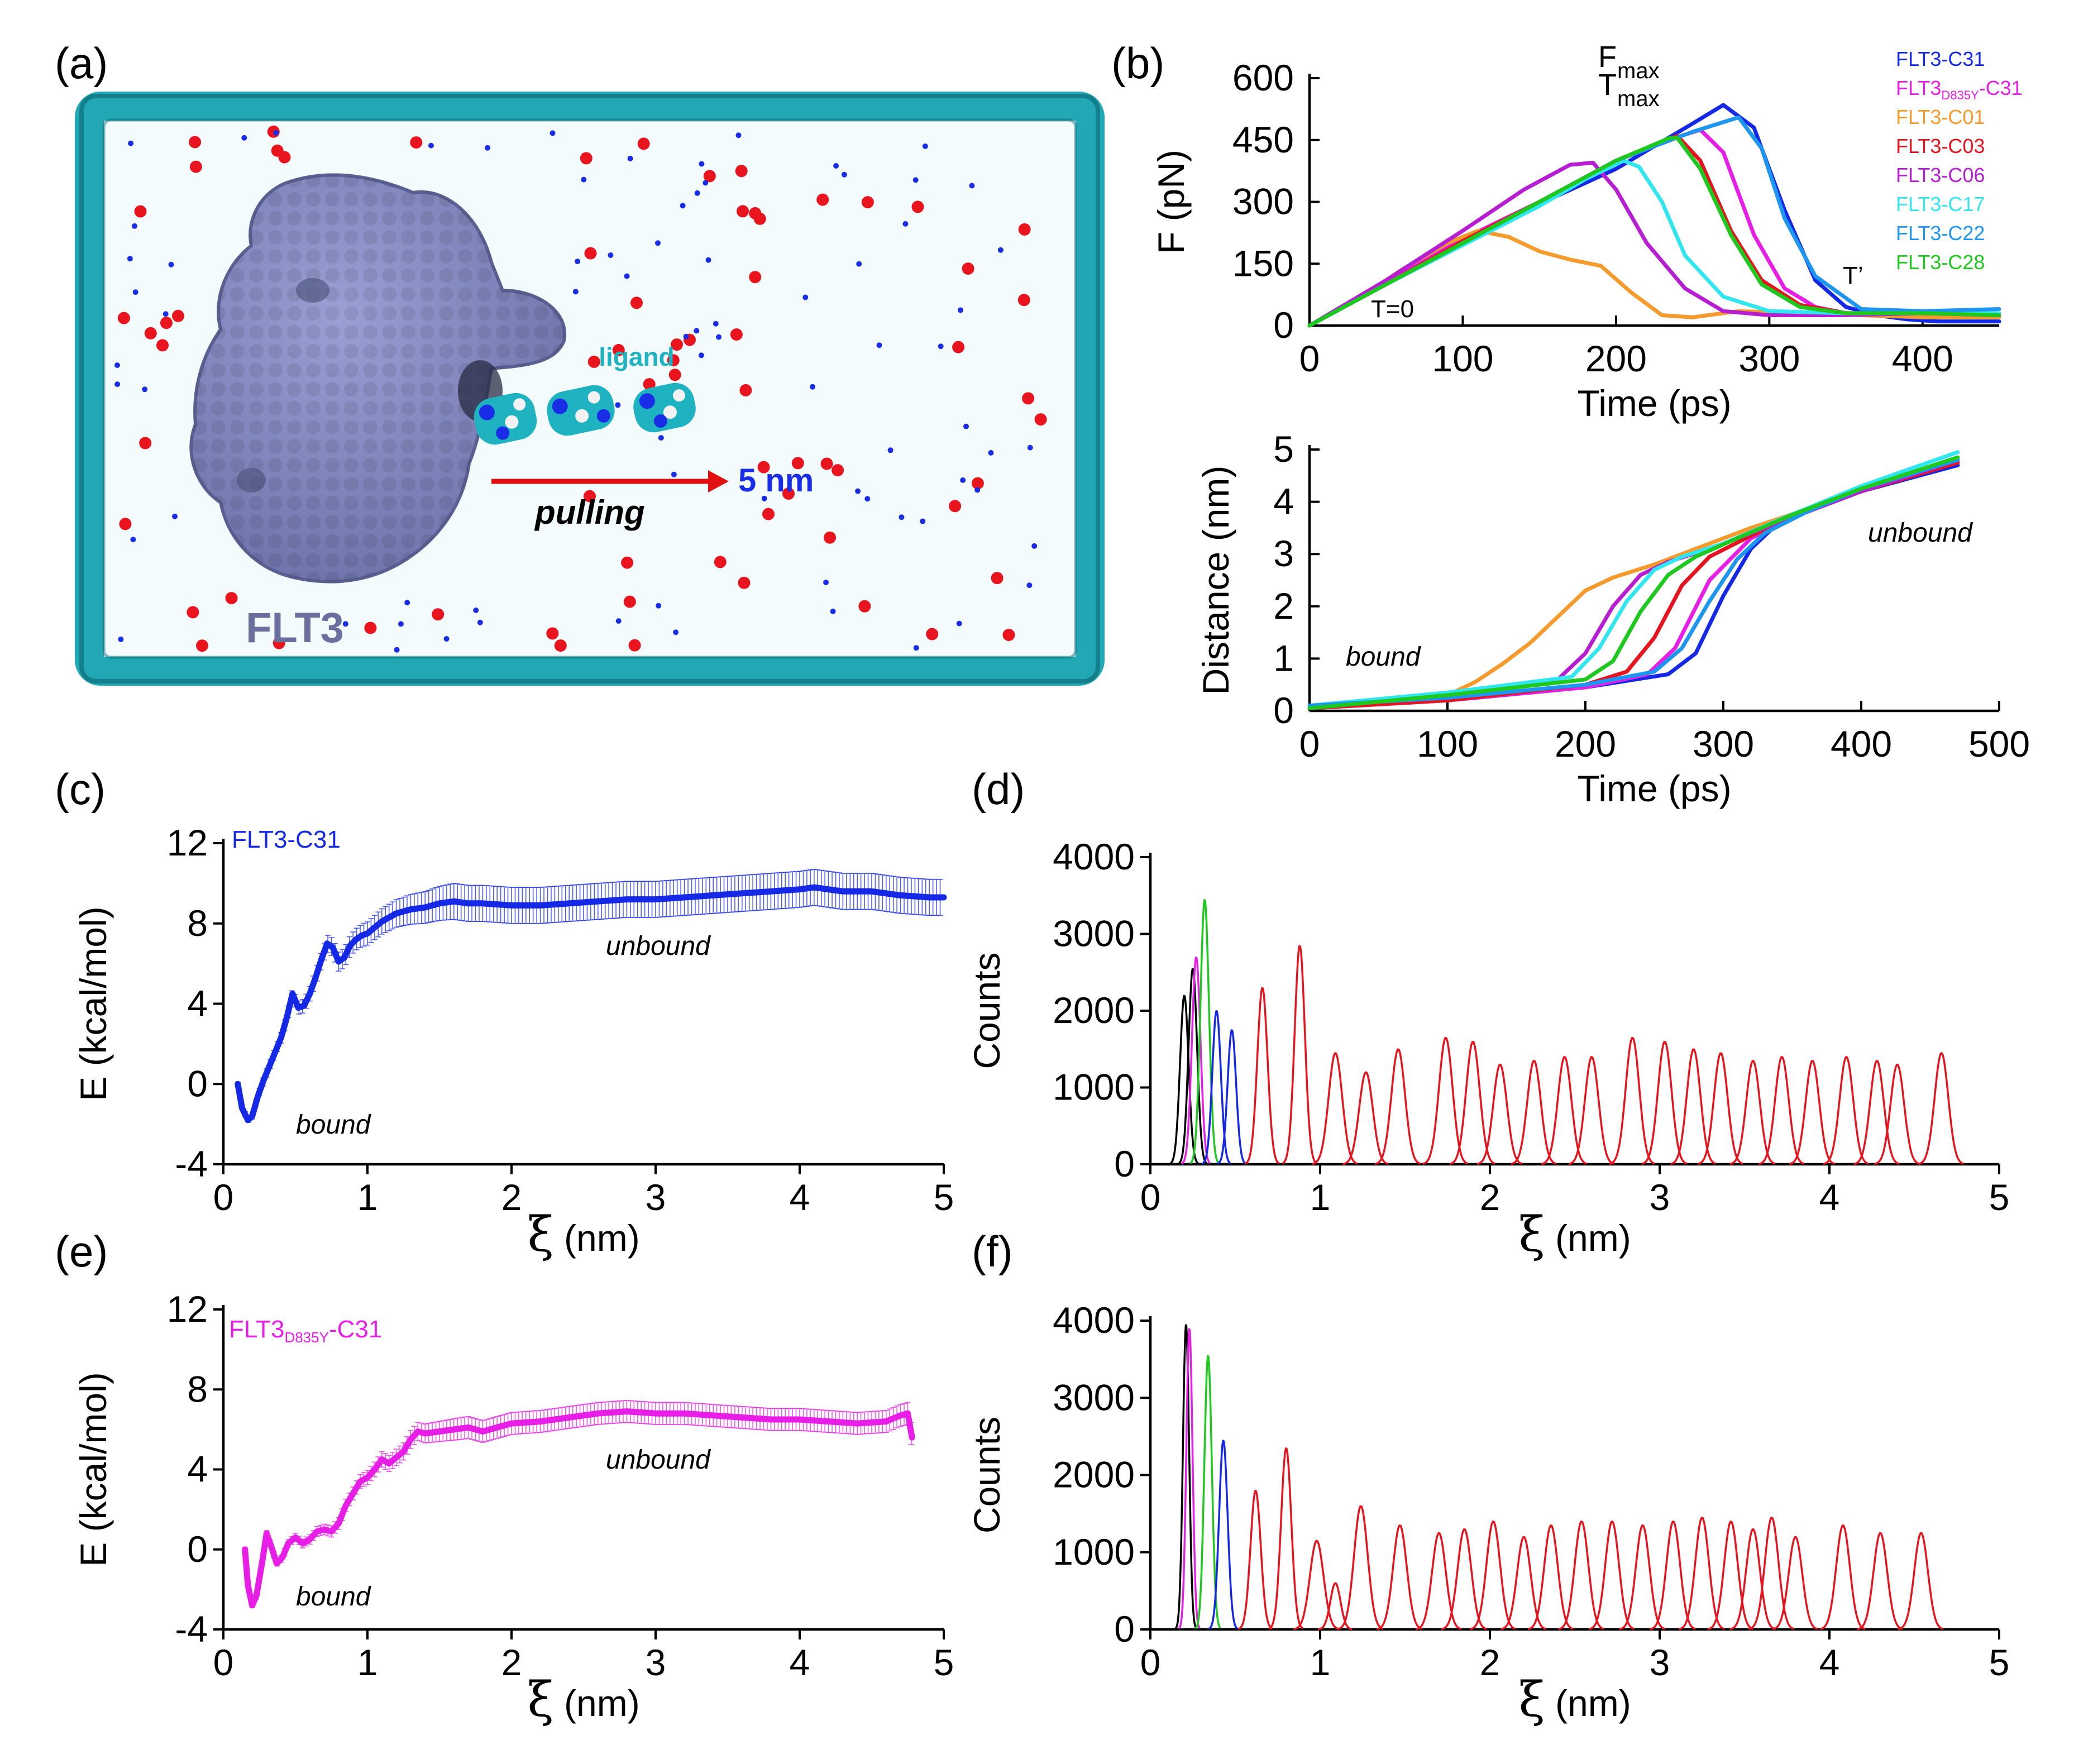 This screenshot has height=1764, width=2093. I want to click on y-tick-label: 3000, so click(1094, 1397).